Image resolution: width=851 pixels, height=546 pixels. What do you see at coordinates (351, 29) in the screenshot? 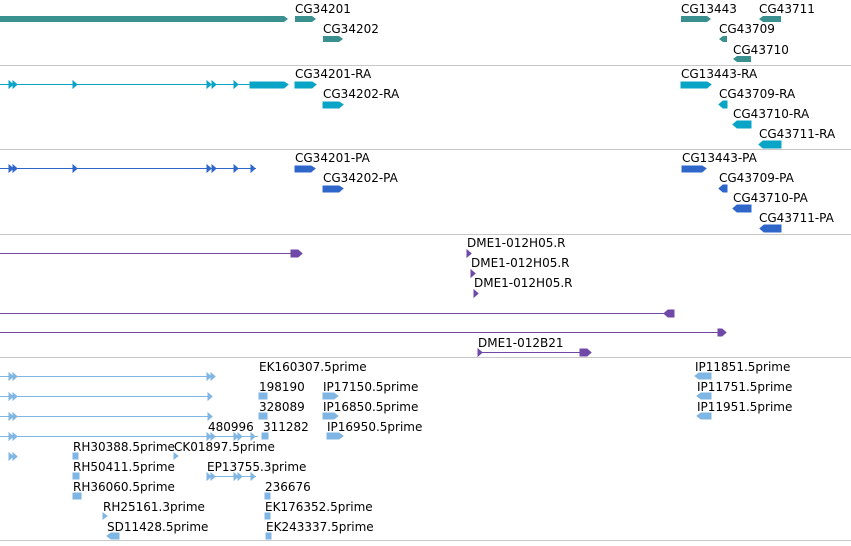
I see `feature-label: CG34202` at bounding box center [351, 29].